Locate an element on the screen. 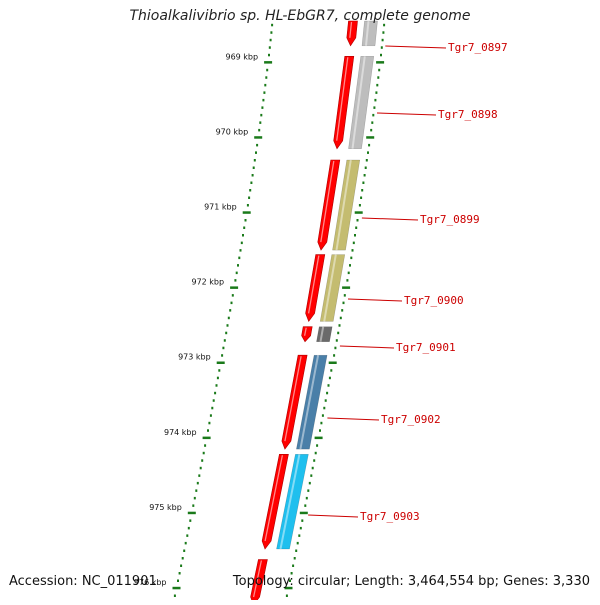 This screenshot has height=605, width=600. tick-label: 969 kbp is located at coordinates (241, 56).